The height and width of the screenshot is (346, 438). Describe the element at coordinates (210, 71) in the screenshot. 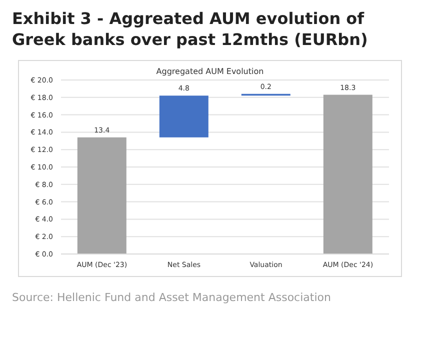

I see `chart-subtitle: Aggregated AUM Evolution` at that location.